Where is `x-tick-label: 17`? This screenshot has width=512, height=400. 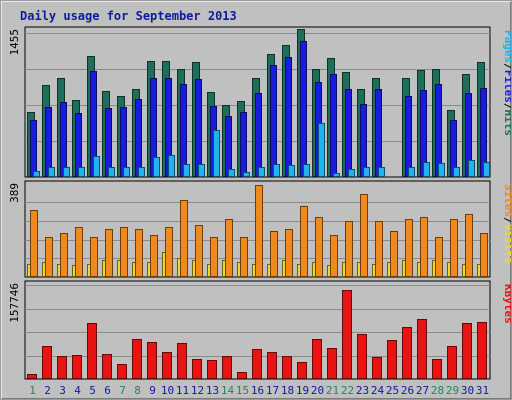 x-tick-label: 17 is located at coordinates (272, 390).